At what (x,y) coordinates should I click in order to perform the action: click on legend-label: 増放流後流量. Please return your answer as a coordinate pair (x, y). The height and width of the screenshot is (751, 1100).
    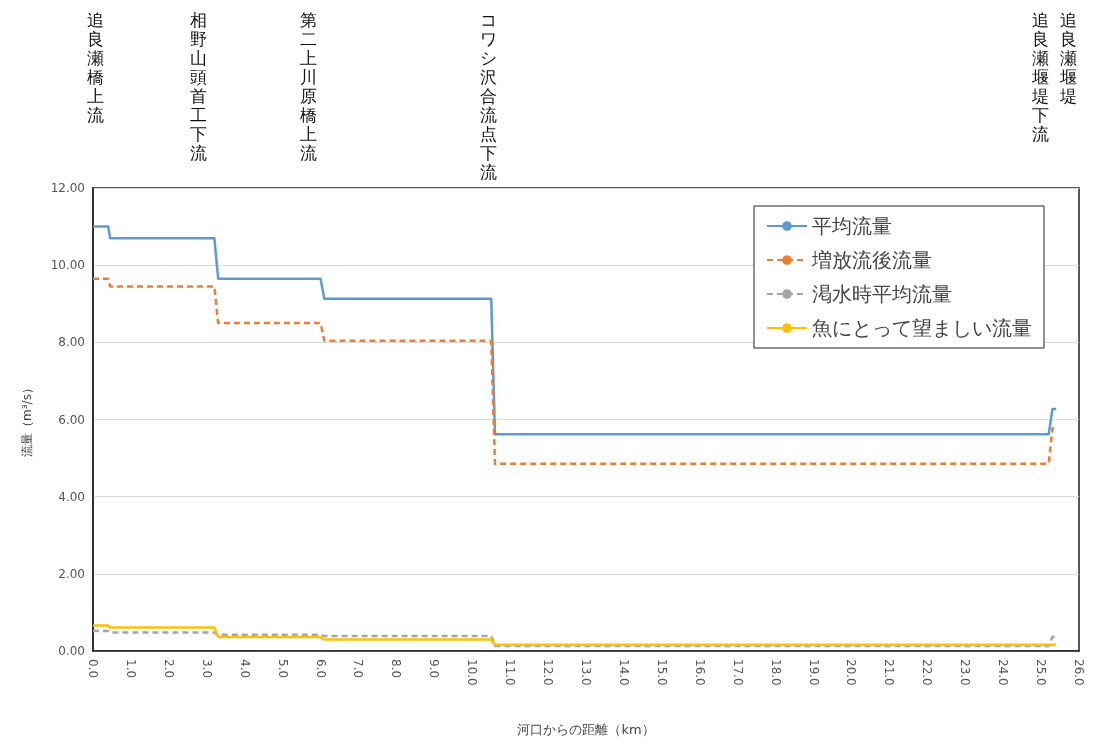
    Looking at the image, I should click on (871, 260).